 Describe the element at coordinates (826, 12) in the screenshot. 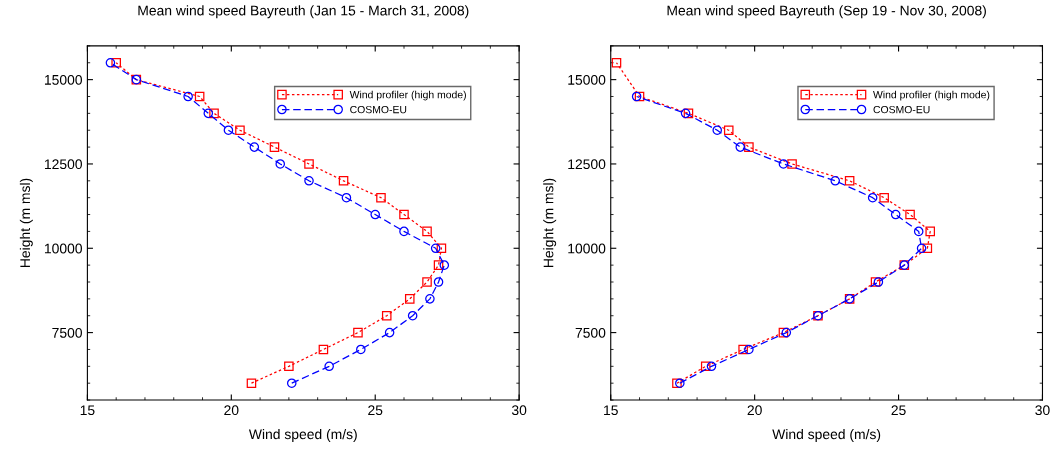

I see `chart-title: Mean wind speed Bayreuth (Sep 19 - Nov 30, 2008)` at that location.